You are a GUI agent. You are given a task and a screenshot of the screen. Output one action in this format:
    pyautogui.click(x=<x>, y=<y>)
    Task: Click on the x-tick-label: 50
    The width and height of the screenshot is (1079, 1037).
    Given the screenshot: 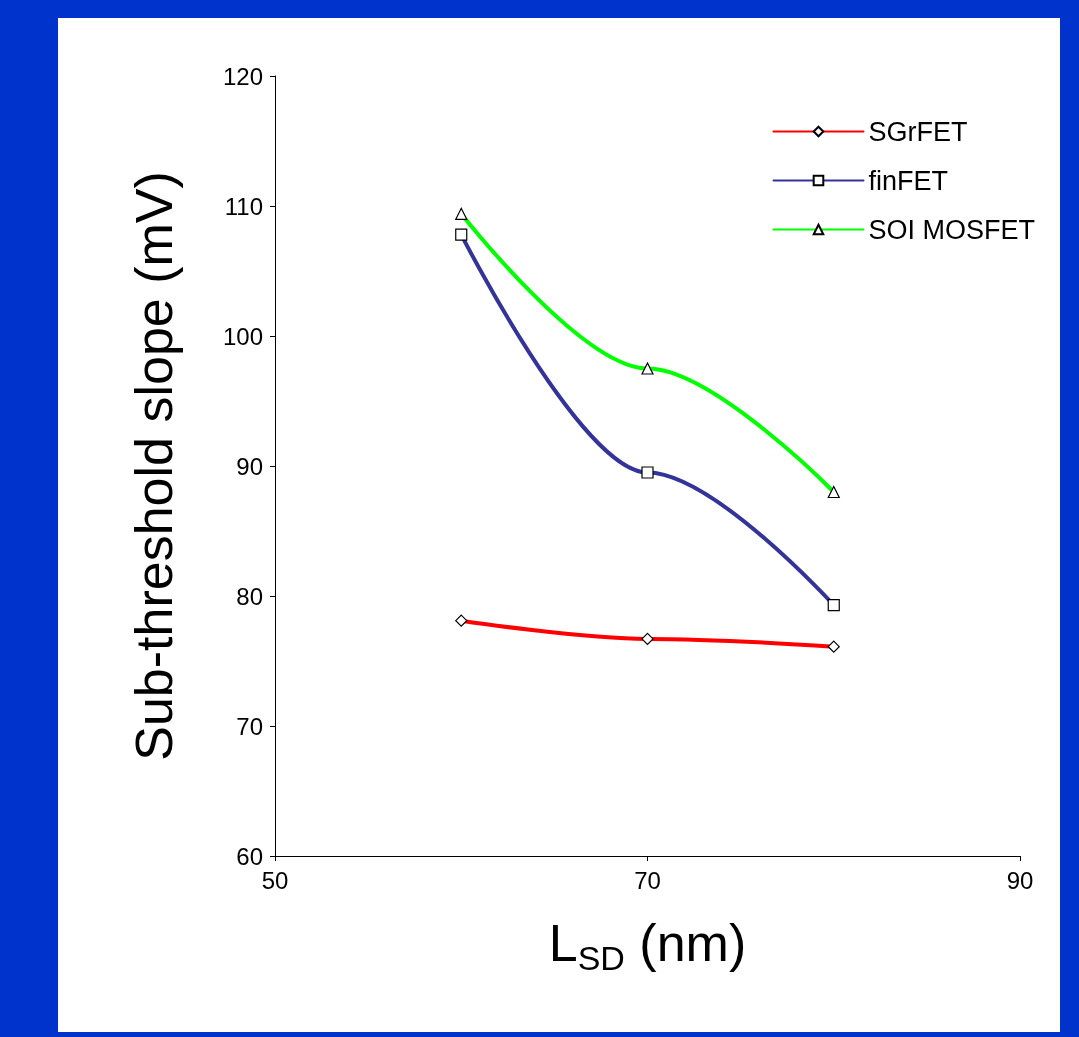 What is the action you would take?
    pyautogui.click(x=275, y=880)
    